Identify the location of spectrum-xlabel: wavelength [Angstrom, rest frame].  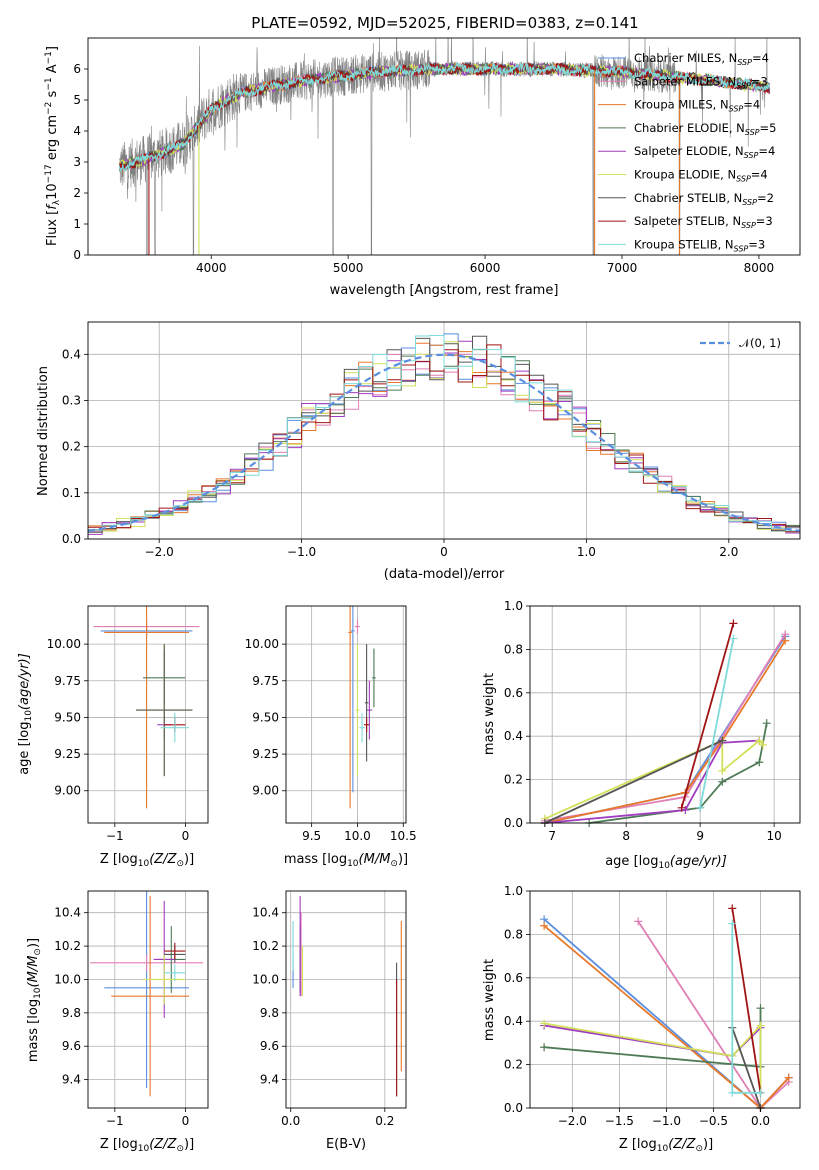
(444, 290).